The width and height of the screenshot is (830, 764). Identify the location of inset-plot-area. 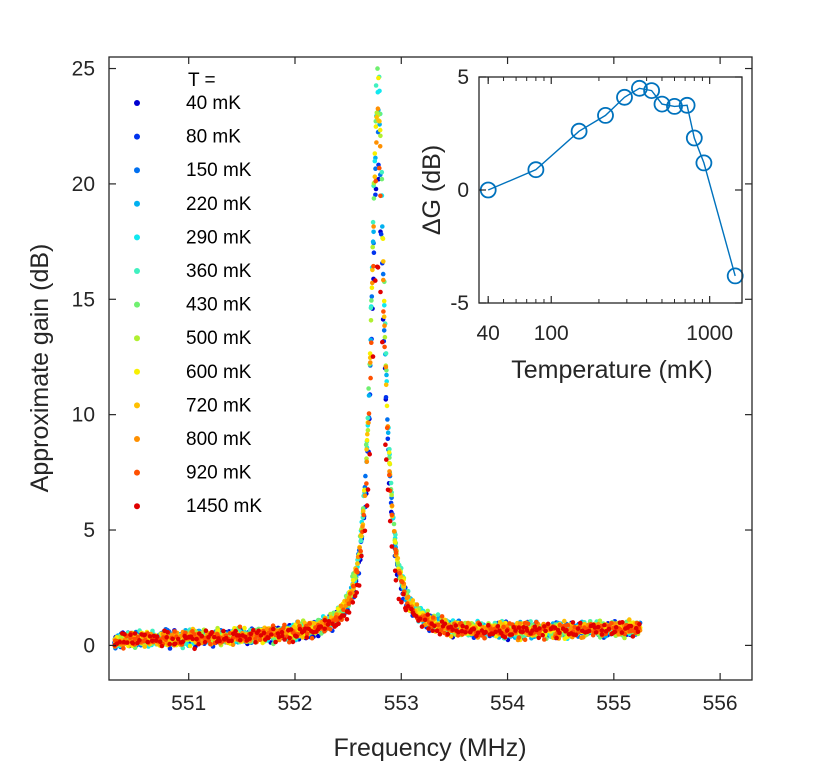
(610, 190).